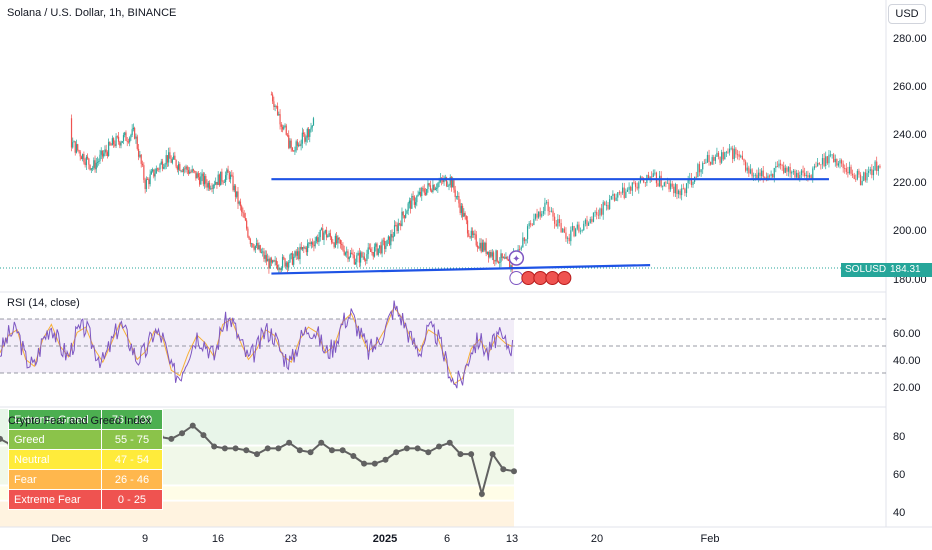  Describe the element at coordinates (550, 226) in the screenshot. I see `trend-line-layer` at that location.